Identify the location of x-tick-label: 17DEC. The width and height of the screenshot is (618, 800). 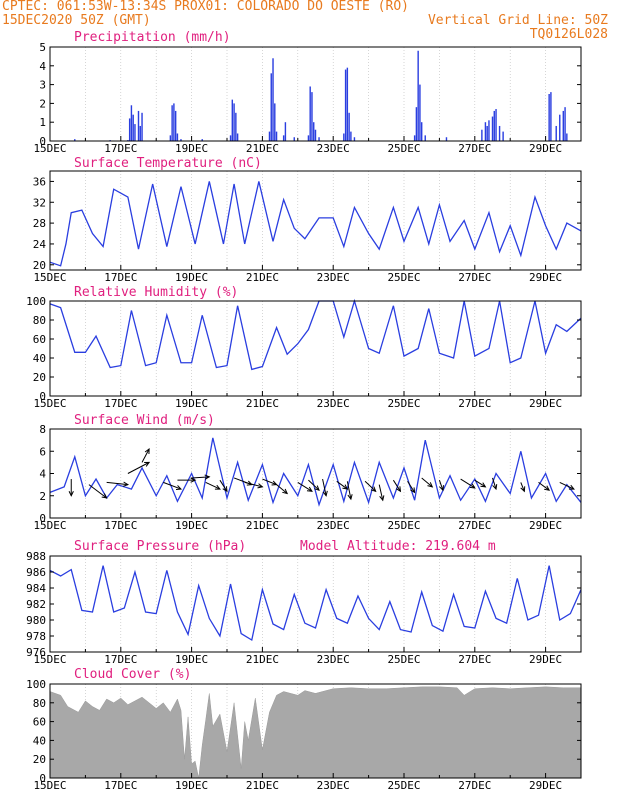
(120, 403).